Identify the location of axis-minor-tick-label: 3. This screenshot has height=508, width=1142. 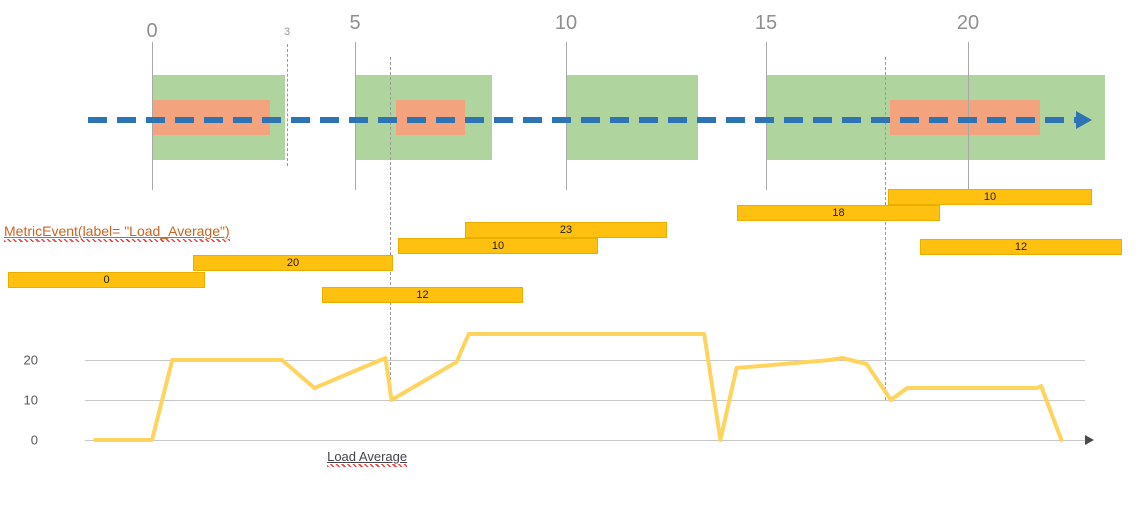
(287, 32).